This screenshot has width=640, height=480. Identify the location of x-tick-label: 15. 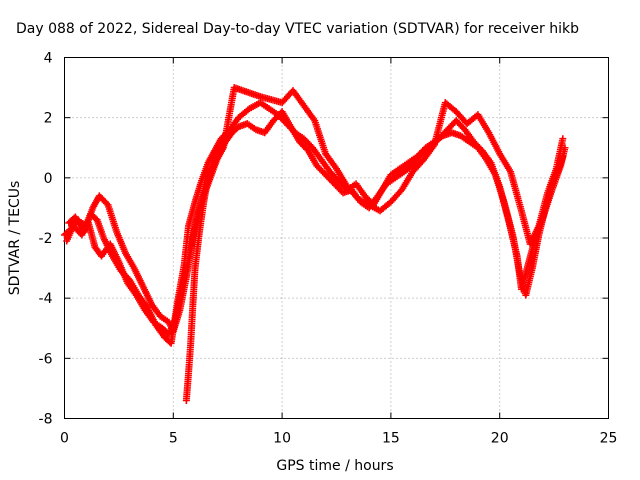
(391, 439).